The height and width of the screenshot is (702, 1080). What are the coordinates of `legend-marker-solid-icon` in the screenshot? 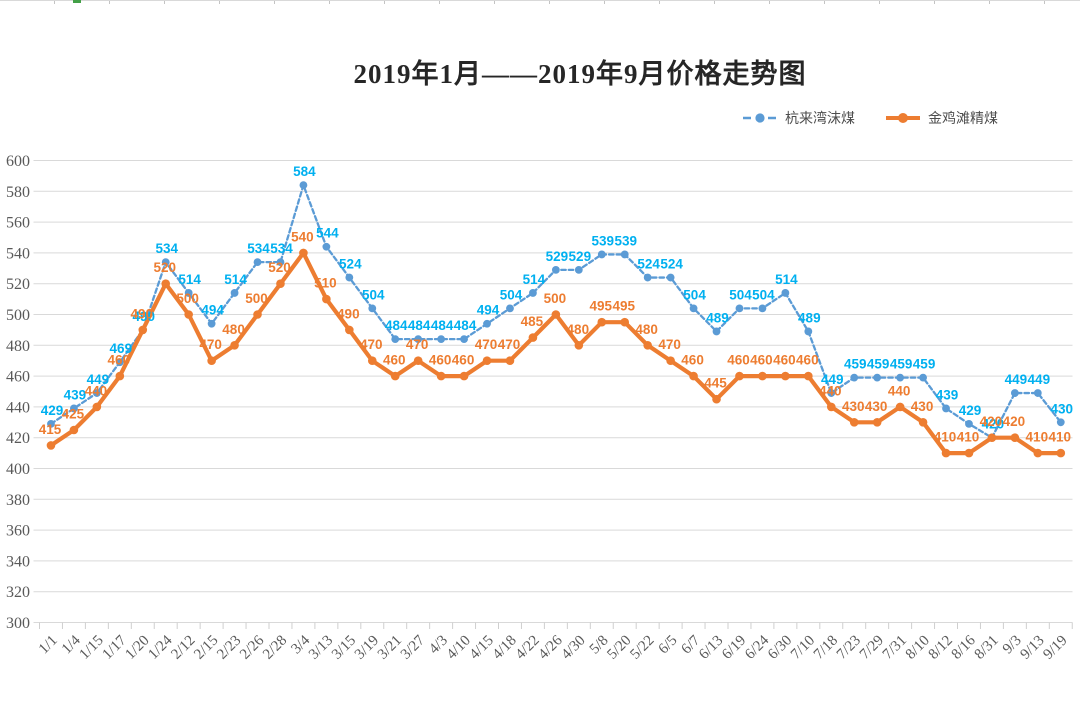 It's located at (903, 118).